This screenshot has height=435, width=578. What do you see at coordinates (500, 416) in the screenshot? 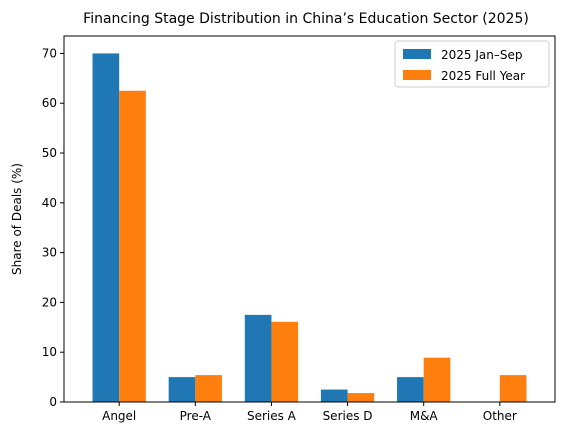
I see `x-tick-label: Other` at bounding box center [500, 416].